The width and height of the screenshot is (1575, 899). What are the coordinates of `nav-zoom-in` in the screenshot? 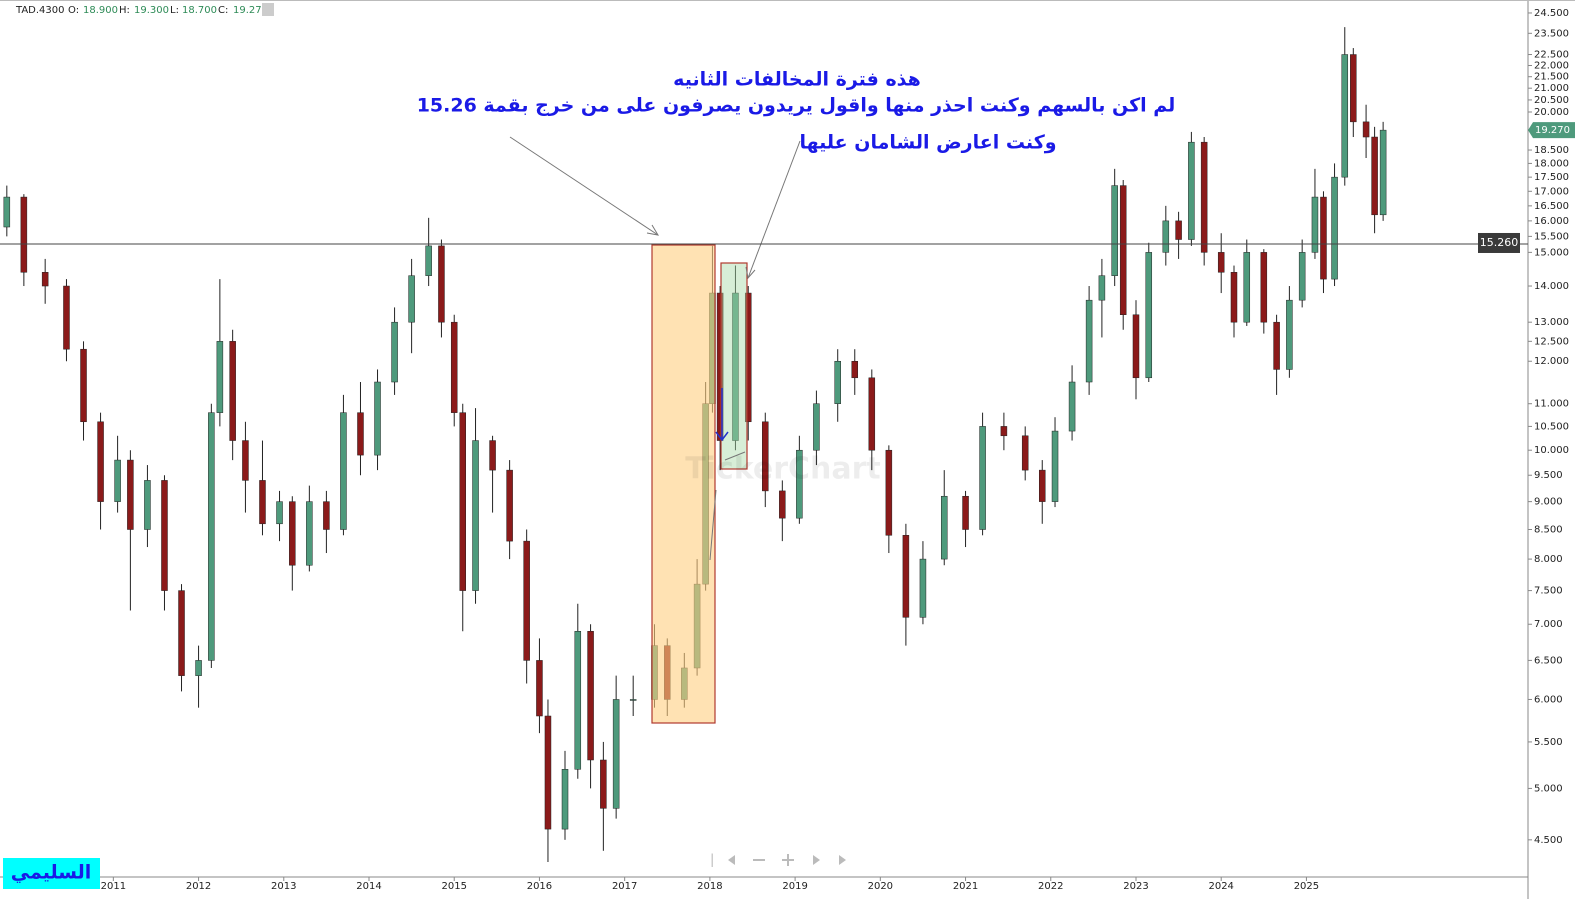 It's located at (788, 860).